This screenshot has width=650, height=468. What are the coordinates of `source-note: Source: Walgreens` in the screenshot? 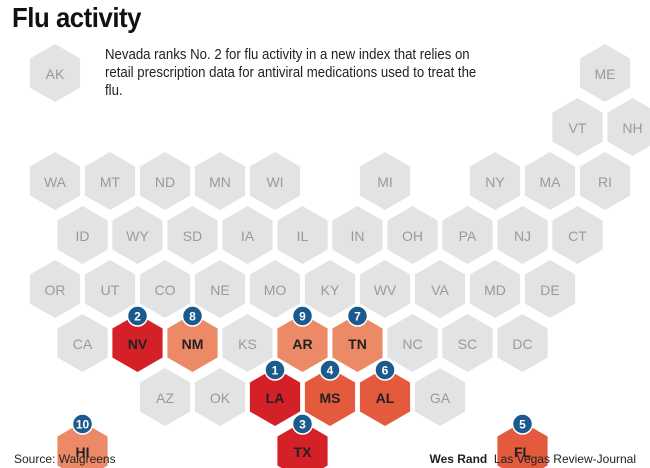 It's located at (65, 459).